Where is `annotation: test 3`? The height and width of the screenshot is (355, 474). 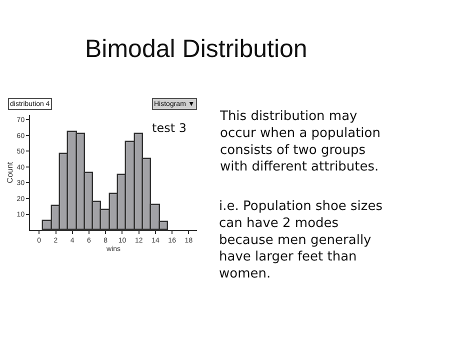 annotation: test 3 is located at coordinates (169, 128).